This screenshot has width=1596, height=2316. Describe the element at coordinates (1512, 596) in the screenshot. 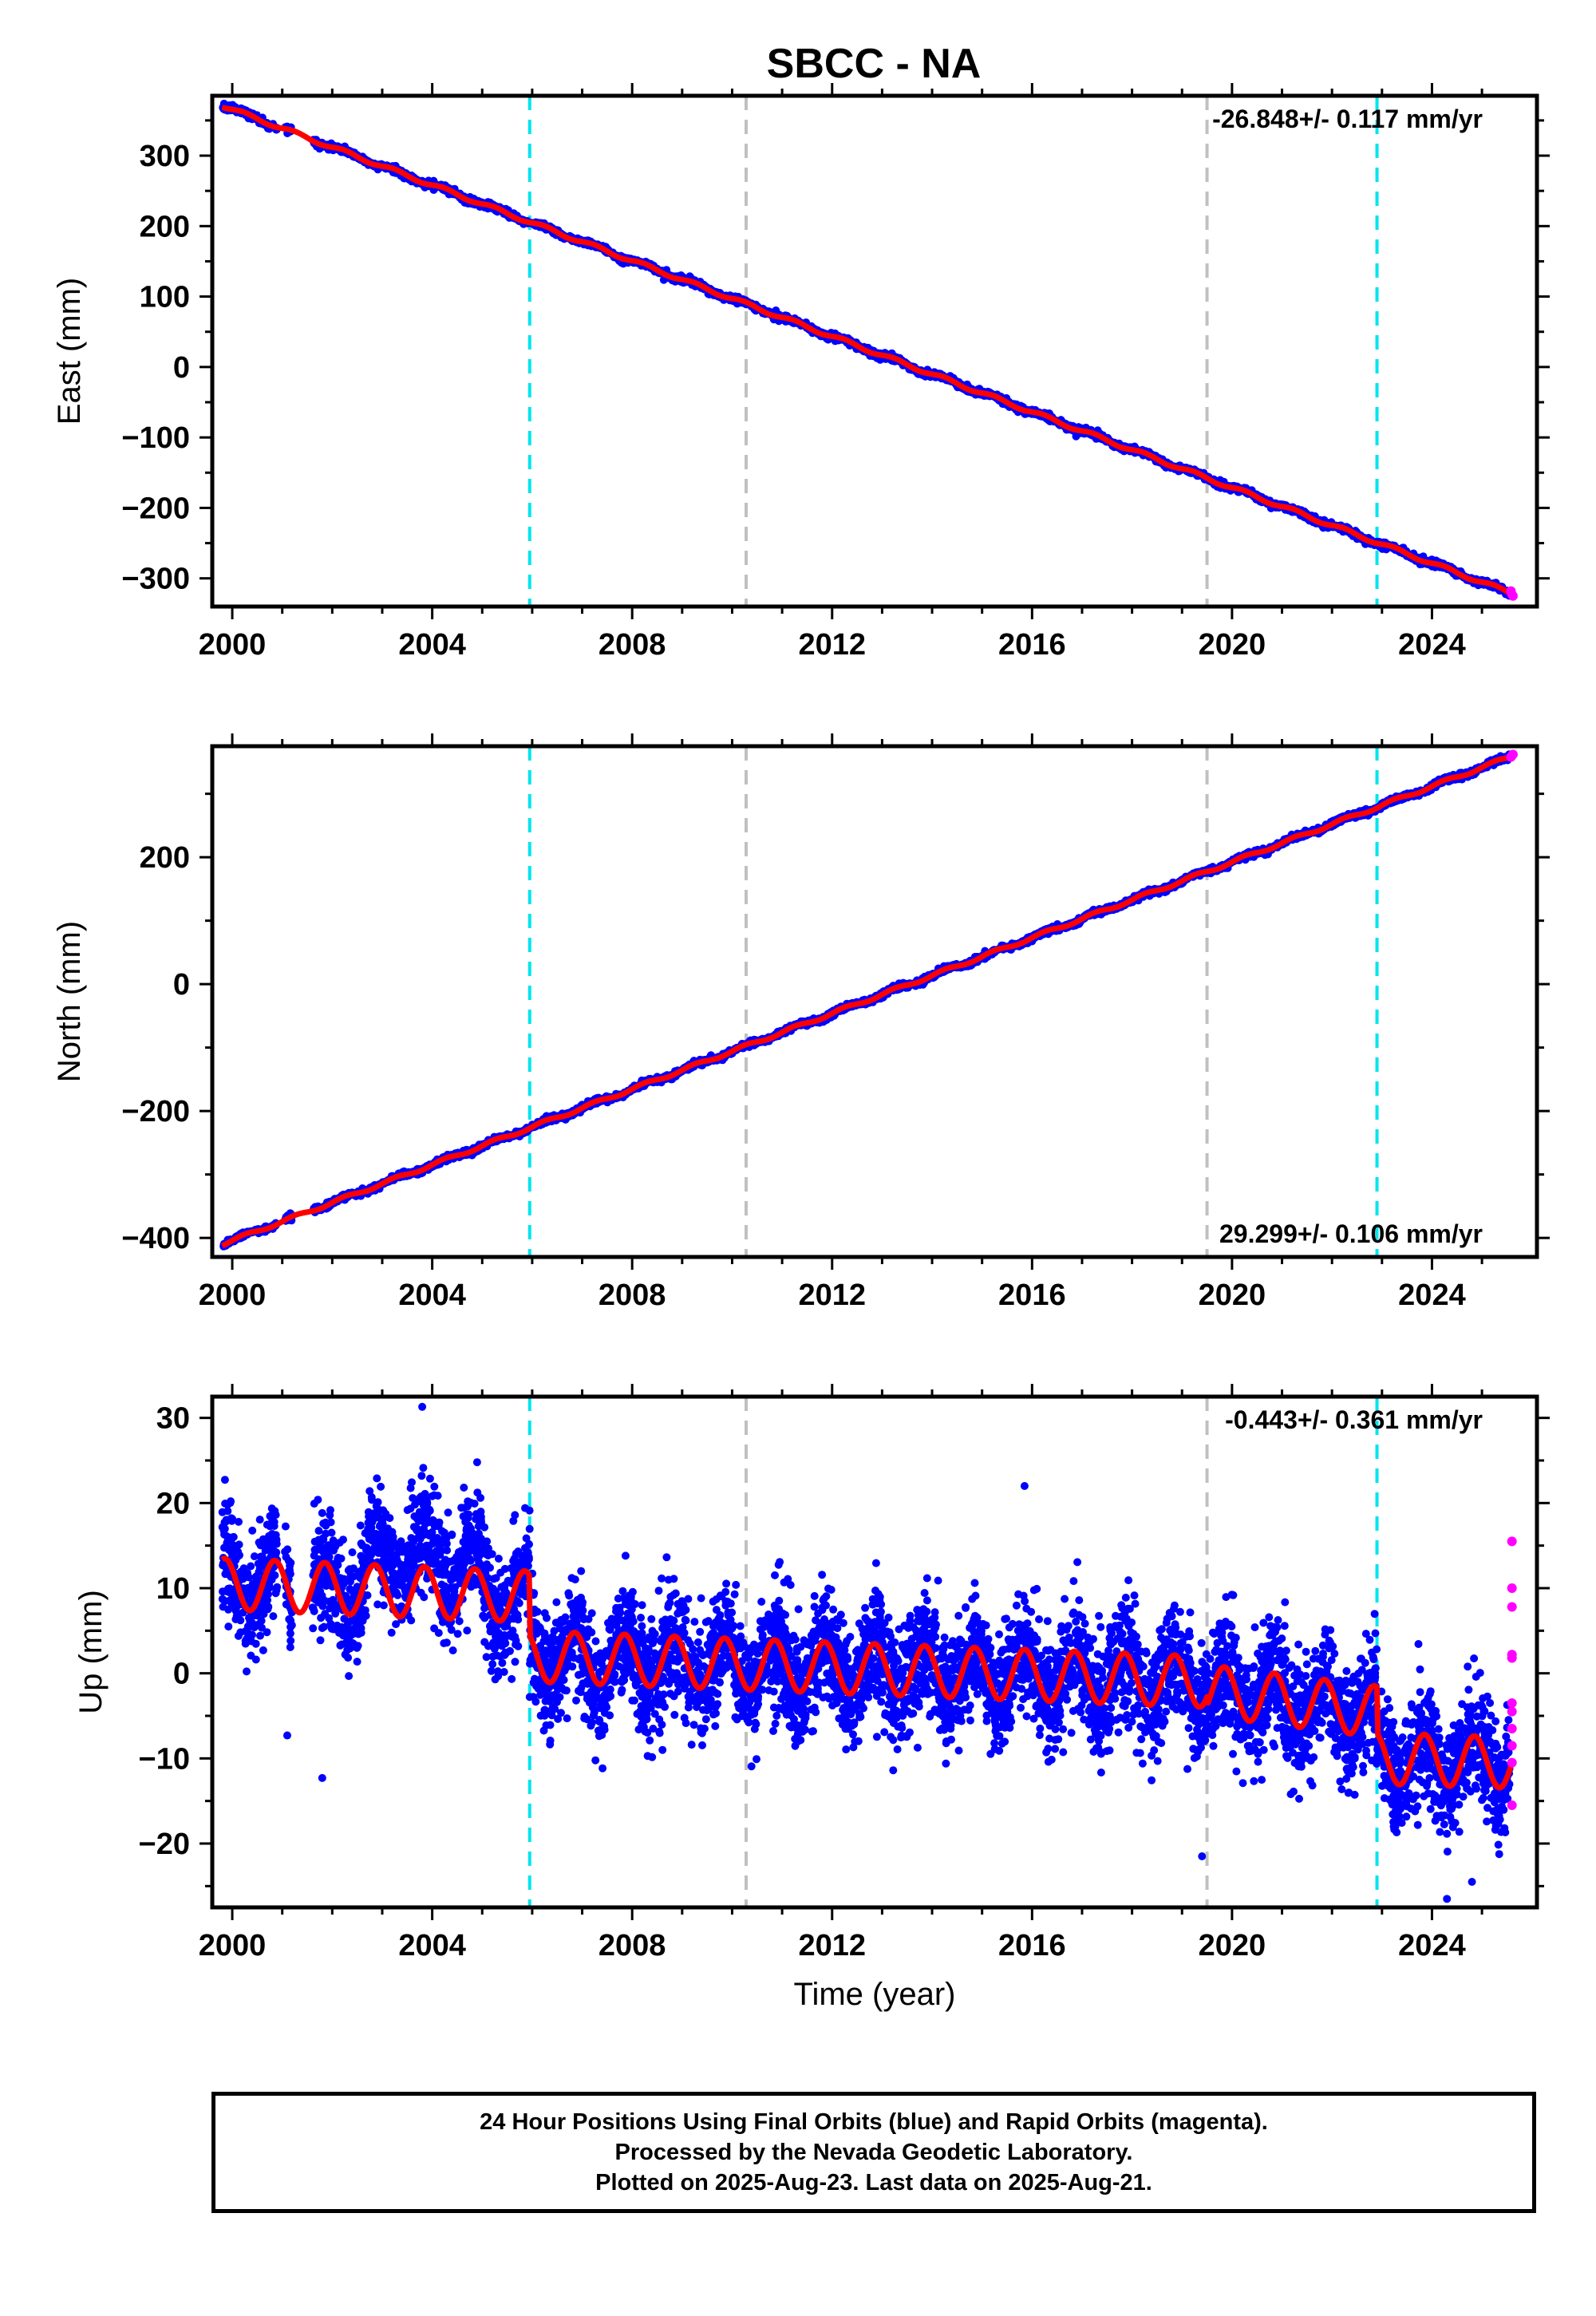

I see `rapid-orbit-point` at that location.